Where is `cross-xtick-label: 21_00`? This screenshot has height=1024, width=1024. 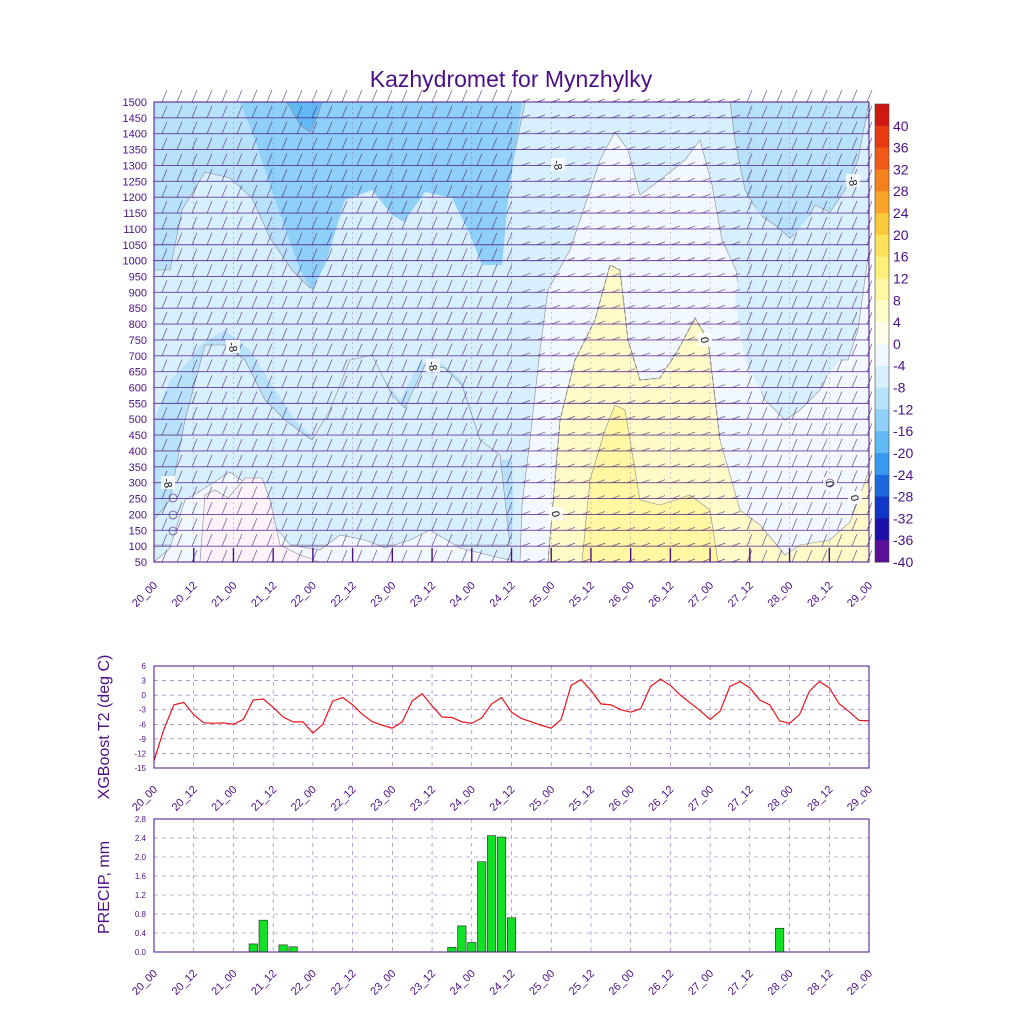
cross-xtick-label: 21_00 is located at coordinates (224, 595).